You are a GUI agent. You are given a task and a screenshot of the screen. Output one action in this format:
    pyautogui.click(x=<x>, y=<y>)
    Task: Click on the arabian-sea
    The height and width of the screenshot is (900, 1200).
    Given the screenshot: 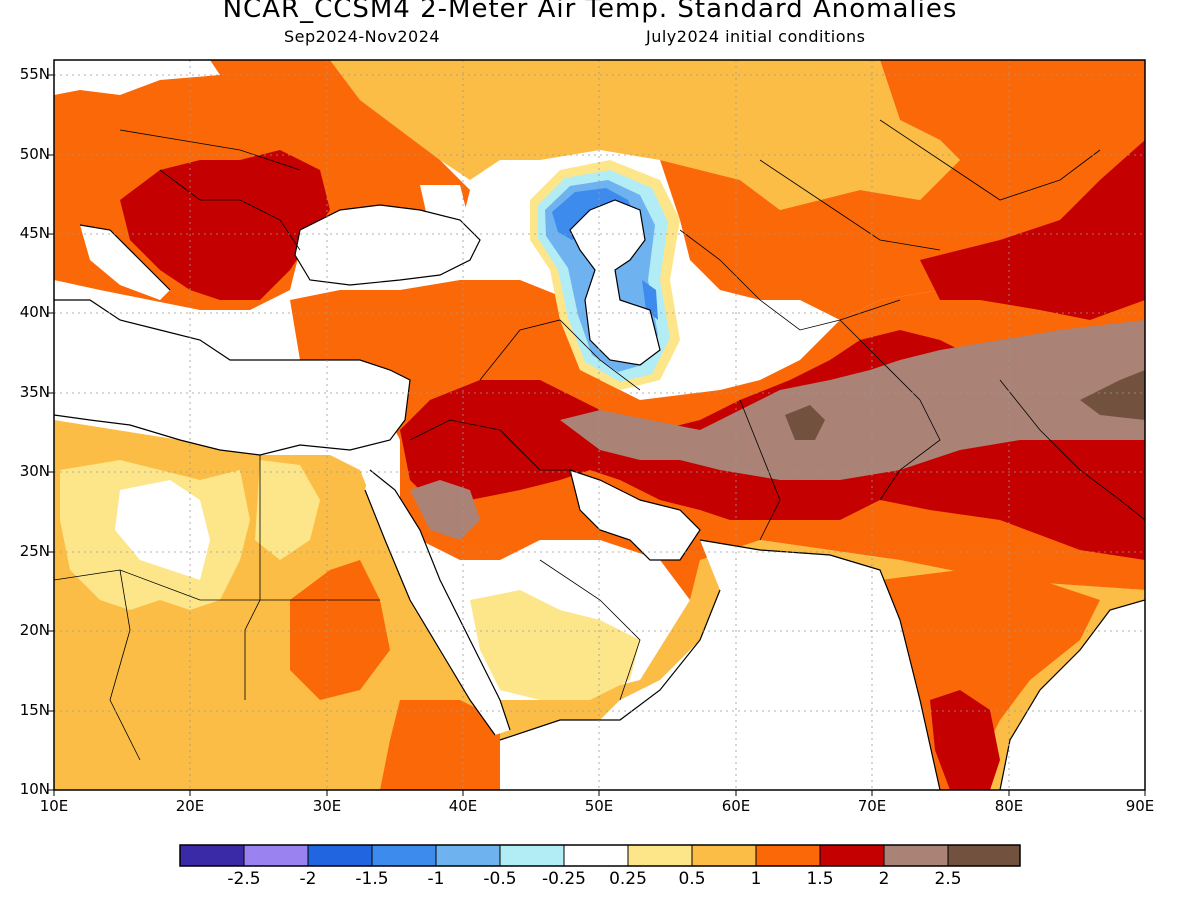 What is the action you would take?
    pyautogui.click(x=750, y=665)
    